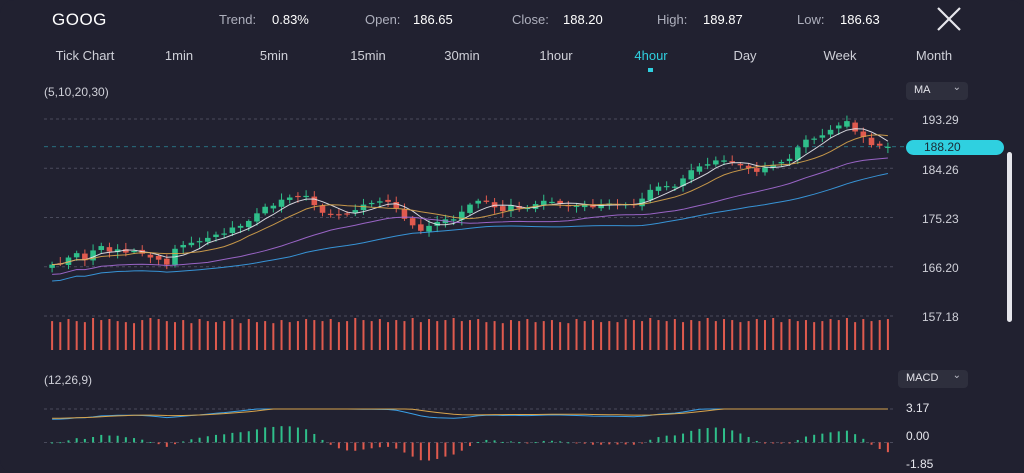 This screenshot has width=1024, height=473. I want to click on ma-selector: MA ⌄, so click(937, 91).